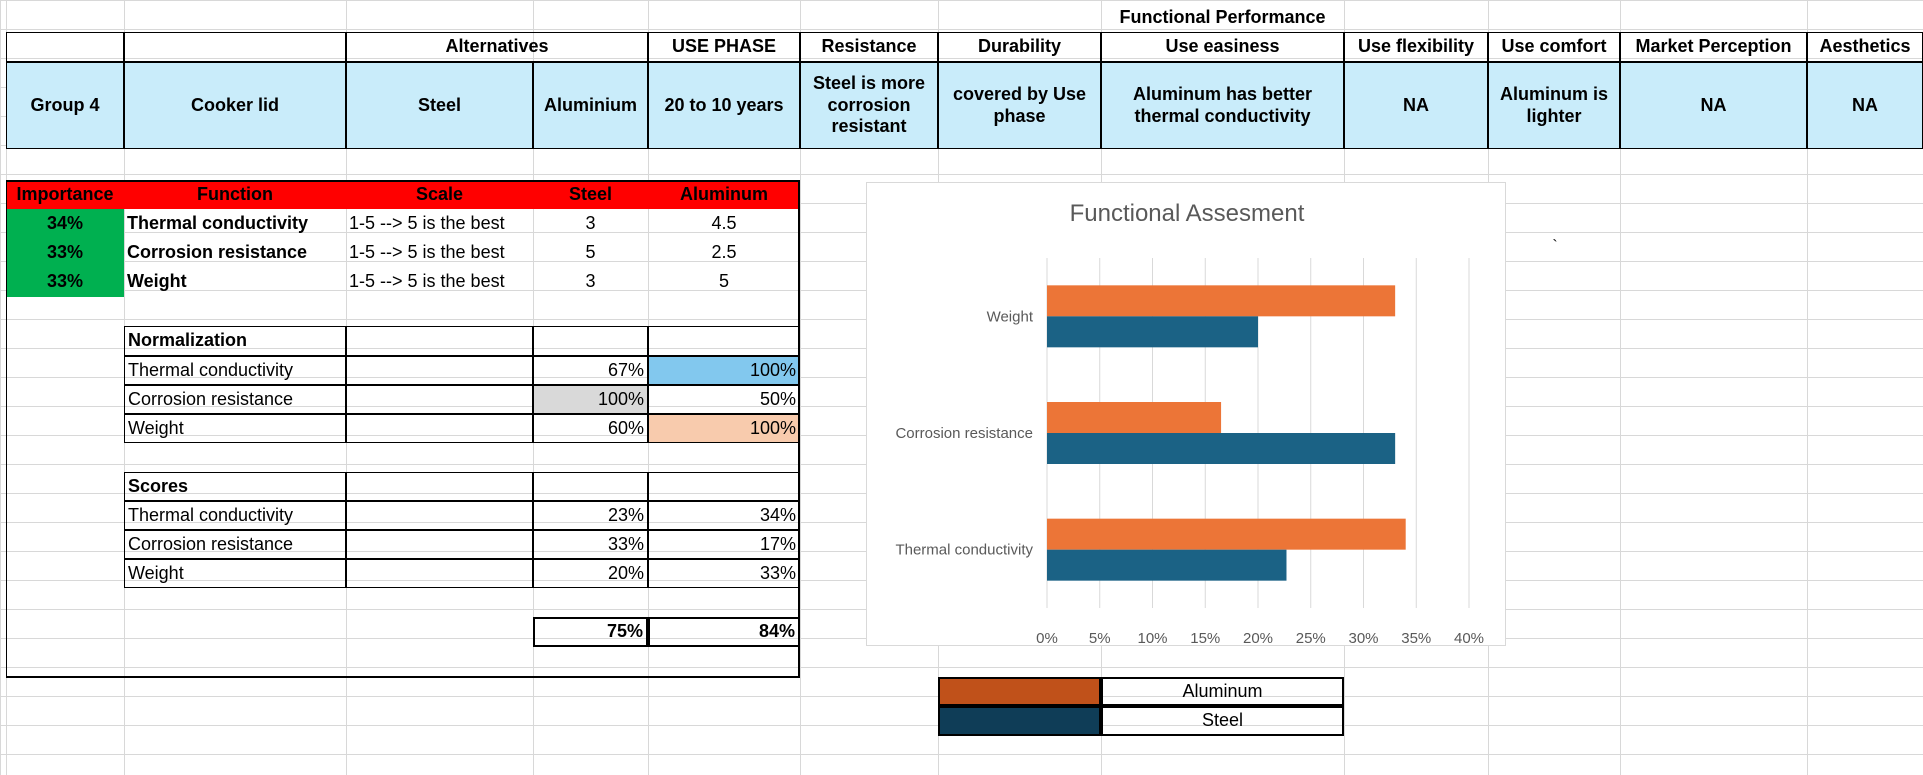 Image resolution: width=1923 pixels, height=775 pixels. Describe the element at coordinates (590, 544) in the screenshot. I see `score-steel: 33%` at that location.